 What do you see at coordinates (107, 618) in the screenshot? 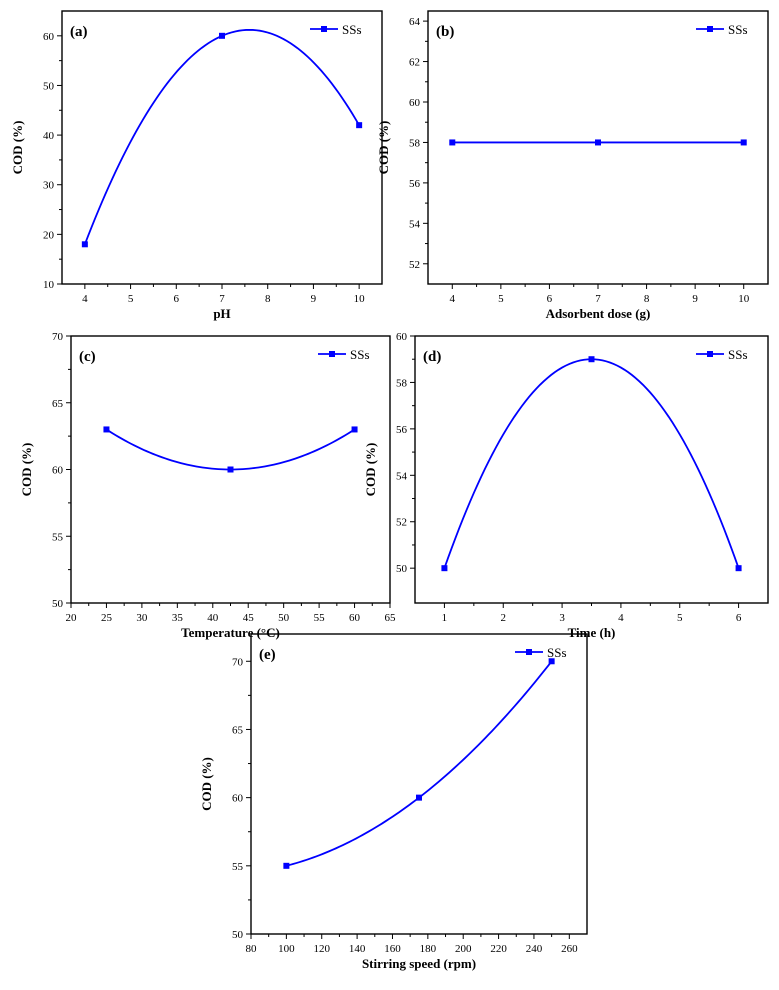
I see `x-tick-label: 25` at bounding box center [107, 618].